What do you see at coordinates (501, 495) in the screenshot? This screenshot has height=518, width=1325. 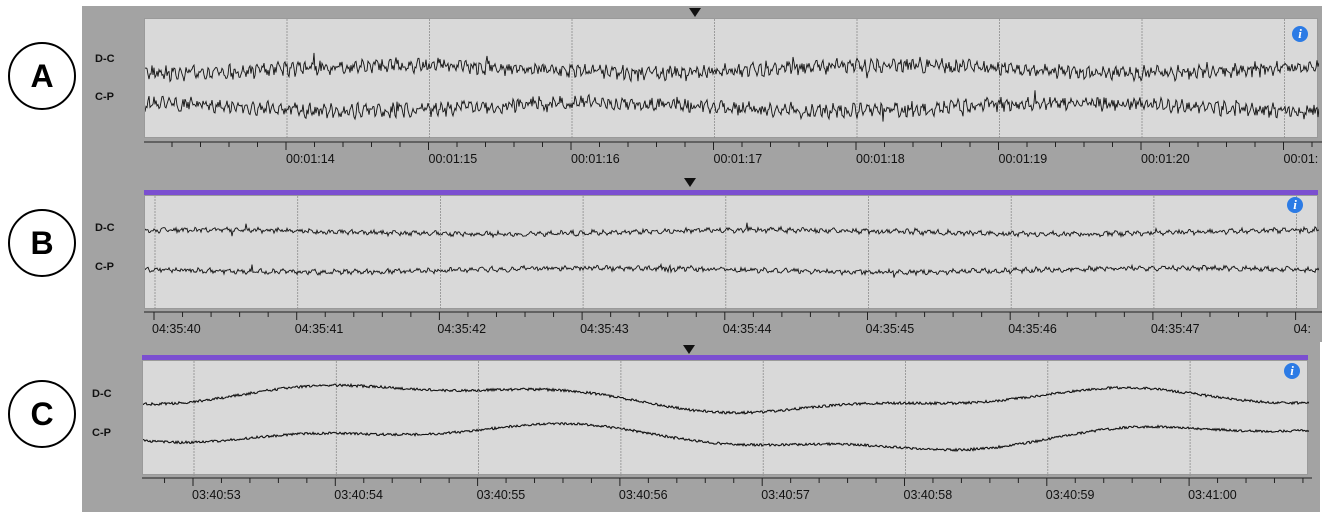 I see `time-tick-label: 03:40:55` at bounding box center [501, 495].